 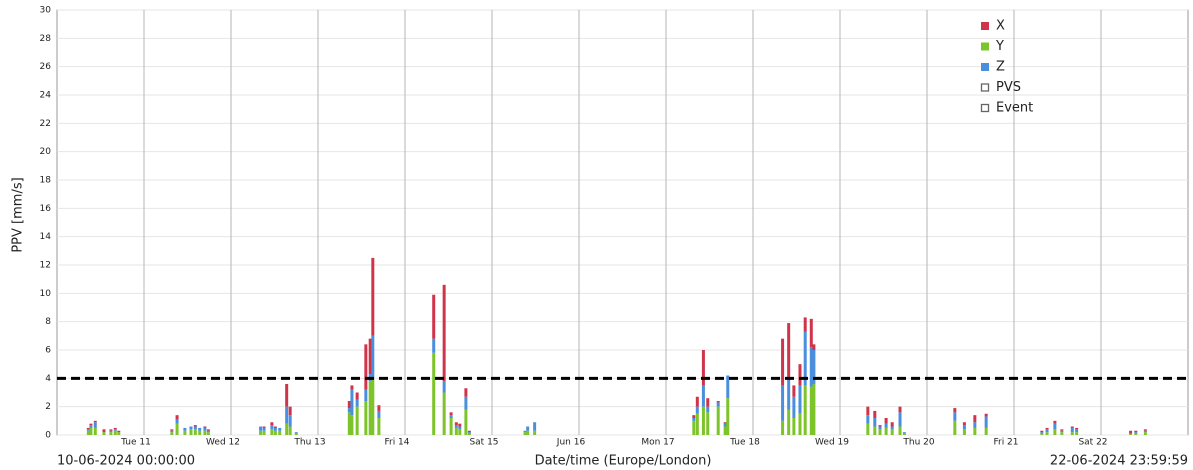 I want to click on y-tick-label: 4, so click(x=48, y=379).